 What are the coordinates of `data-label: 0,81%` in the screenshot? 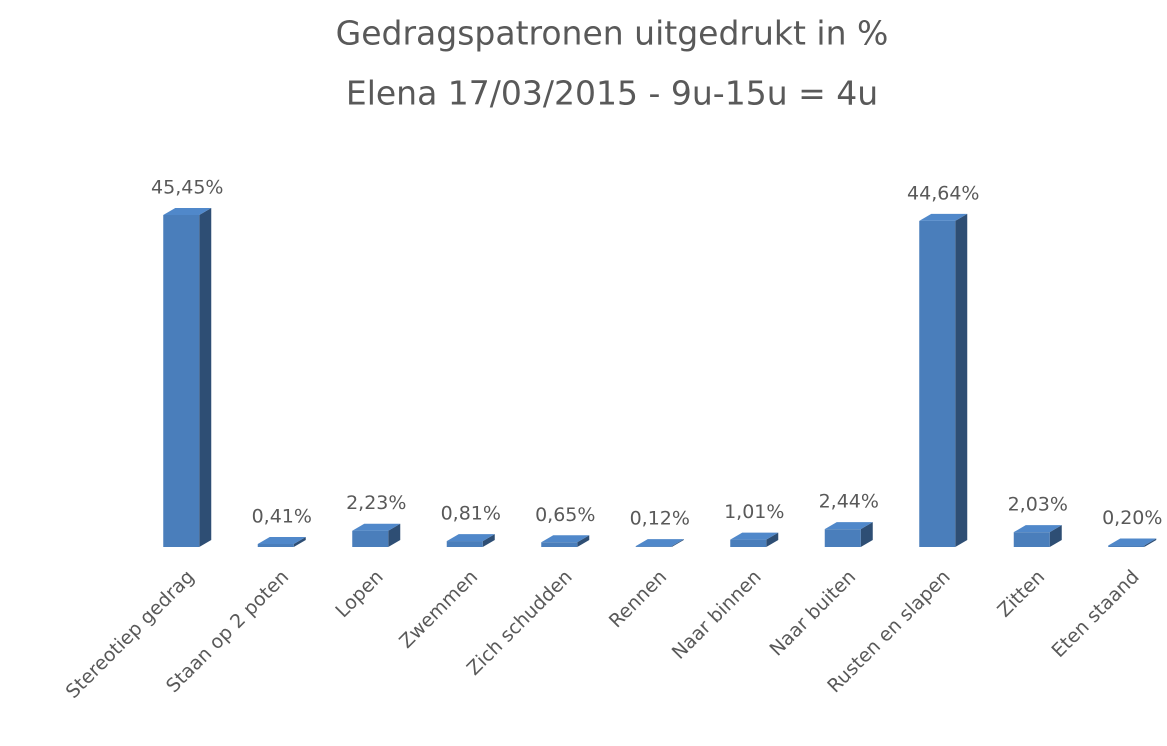 It's located at (471, 514).